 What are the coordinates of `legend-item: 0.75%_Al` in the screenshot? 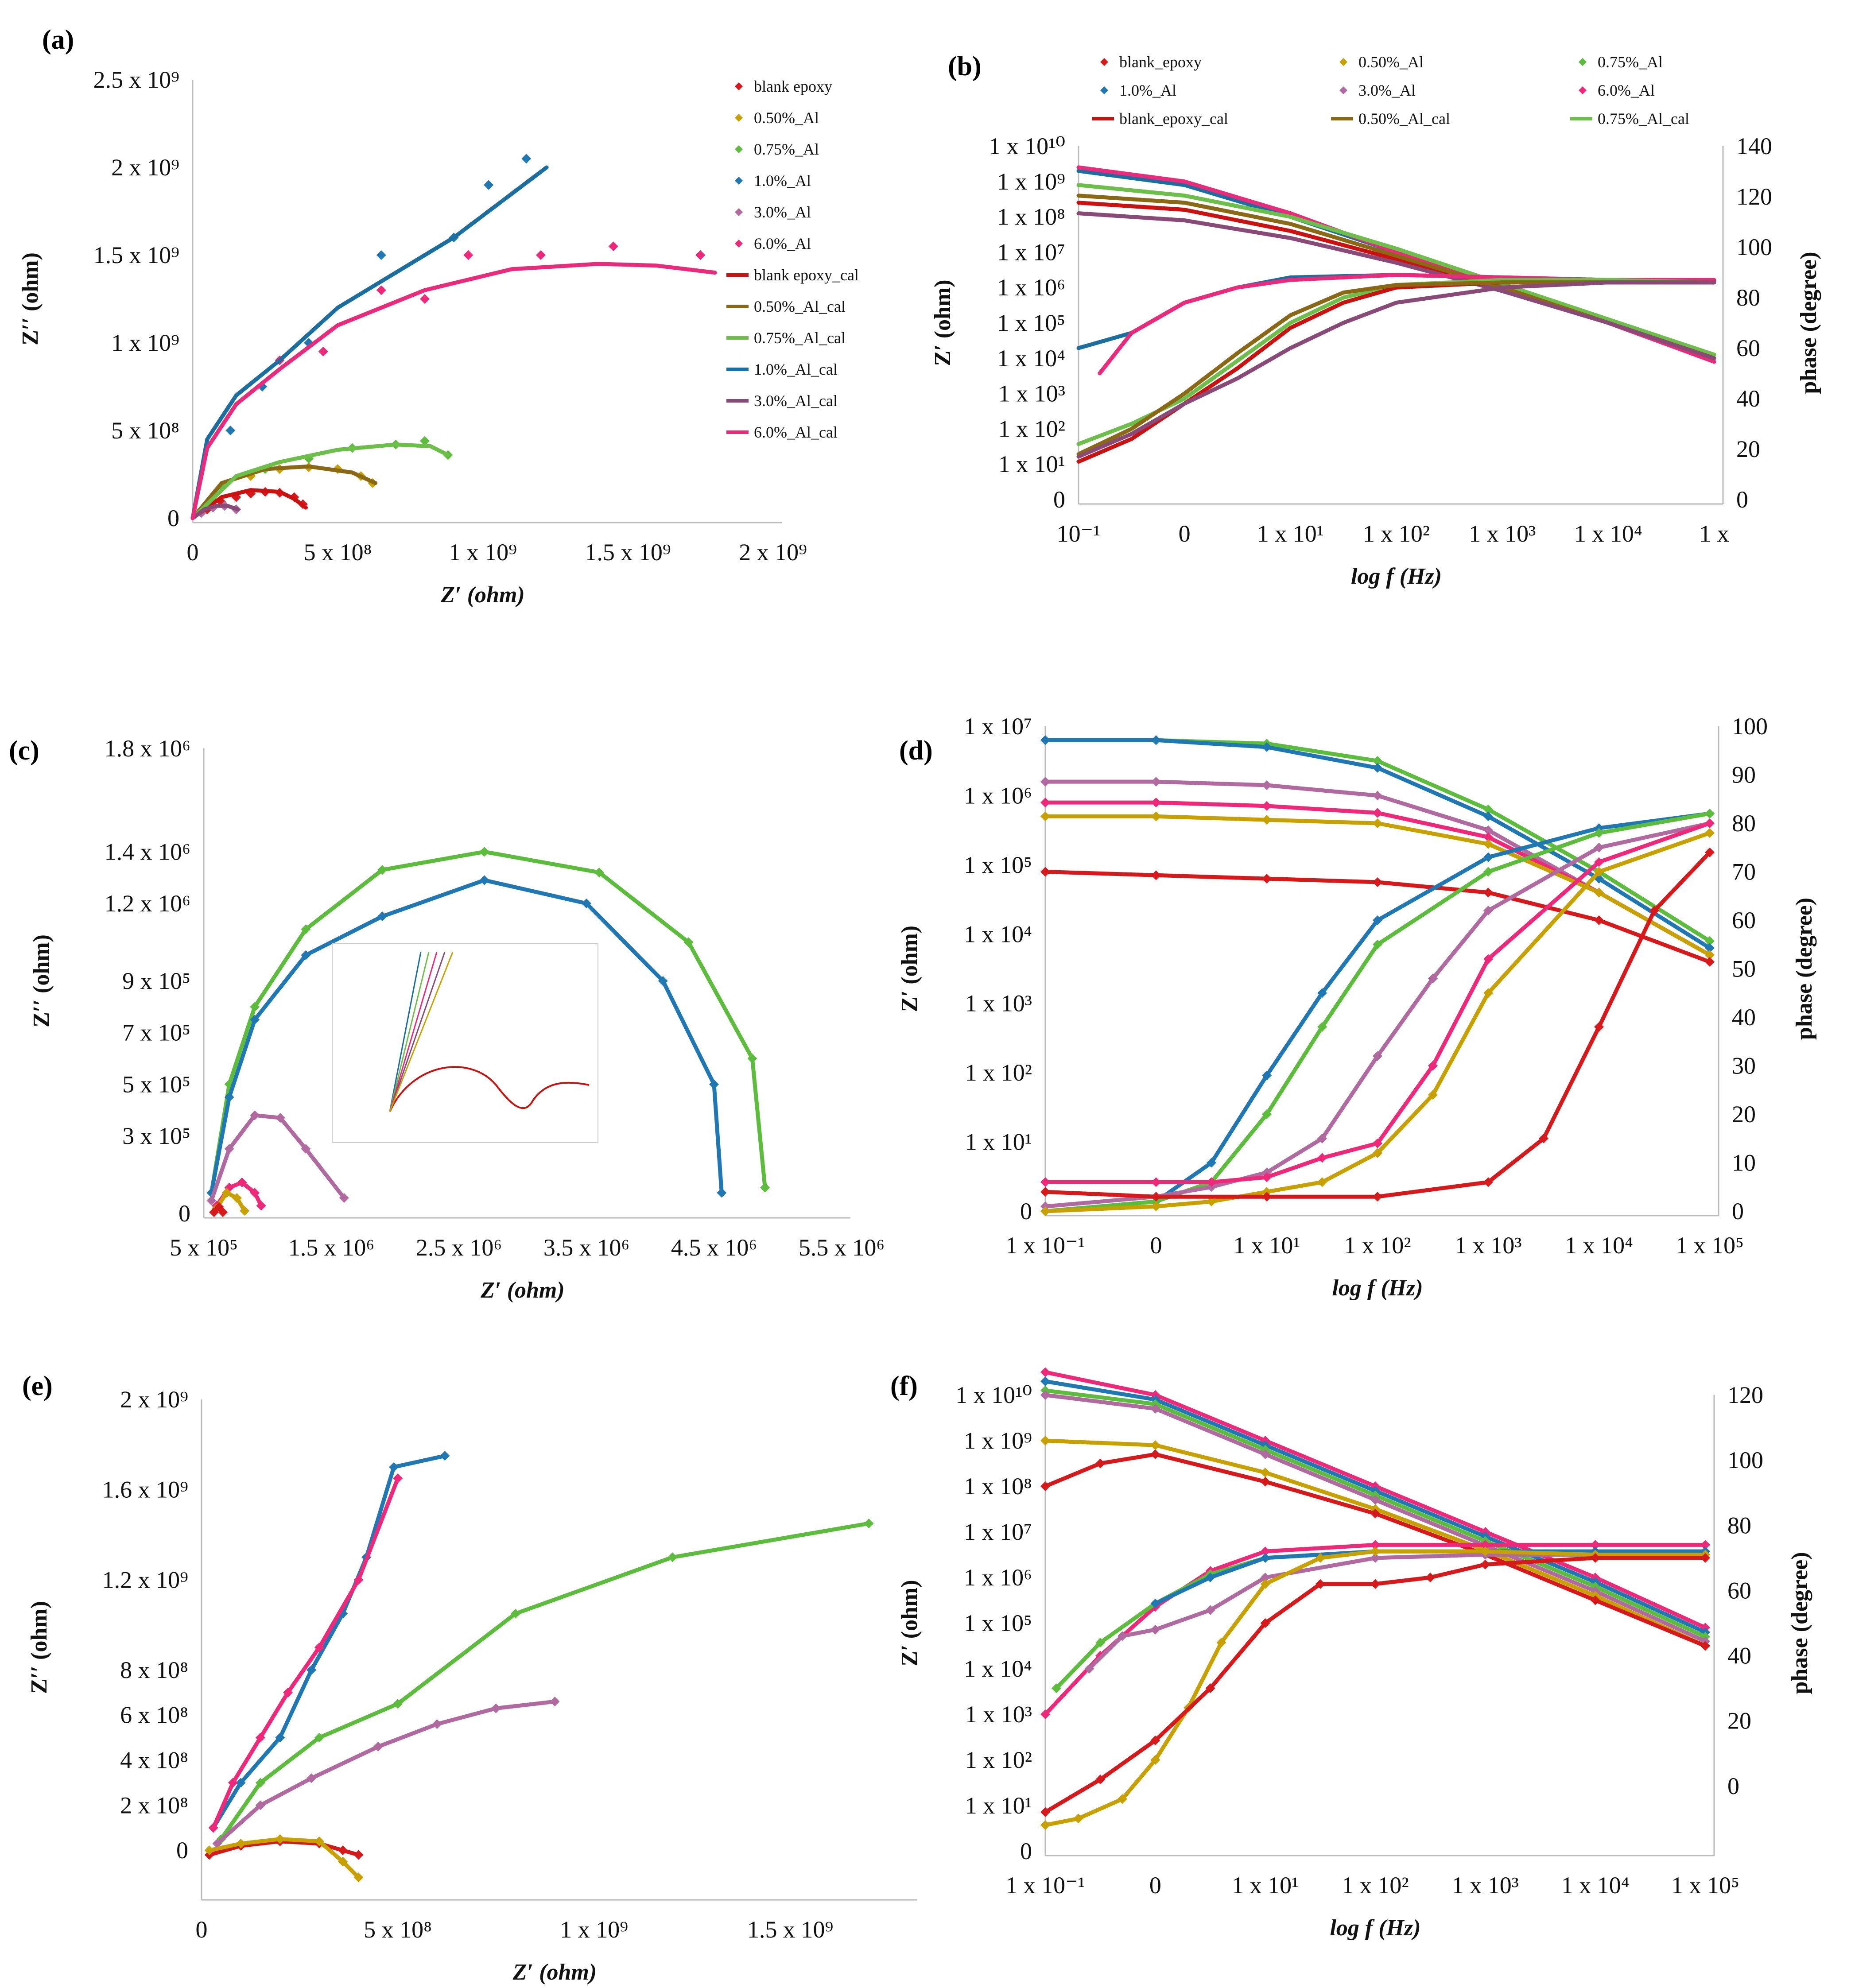 It's located at (1631, 62).